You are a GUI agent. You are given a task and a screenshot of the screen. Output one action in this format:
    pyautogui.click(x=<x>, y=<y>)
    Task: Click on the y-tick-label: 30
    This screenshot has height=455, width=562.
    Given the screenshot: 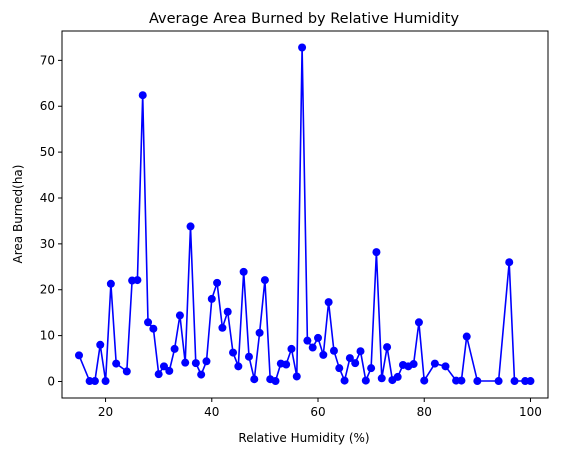 What is the action you would take?
    pyautogui.click(x=47, y=244)
    